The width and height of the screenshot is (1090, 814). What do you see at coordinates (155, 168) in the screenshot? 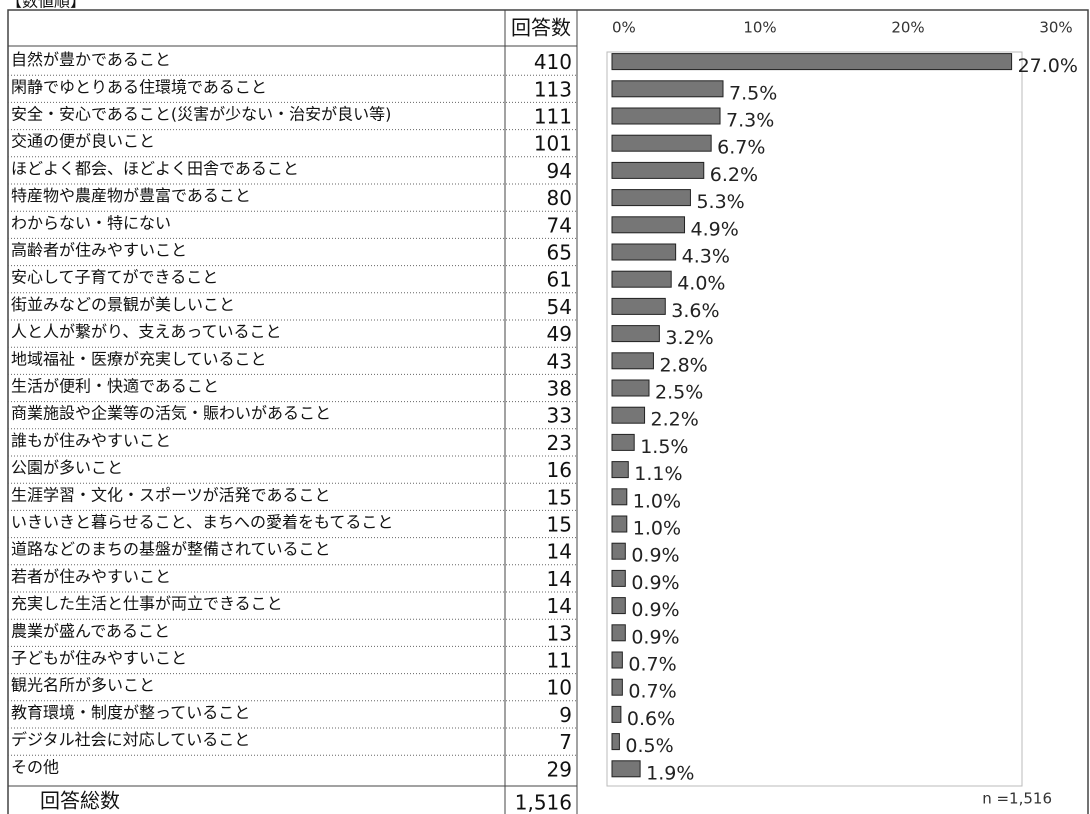
I see `category-label: ほどよく都会、ほどよく田舎であること` at bounding box center [155, 168].